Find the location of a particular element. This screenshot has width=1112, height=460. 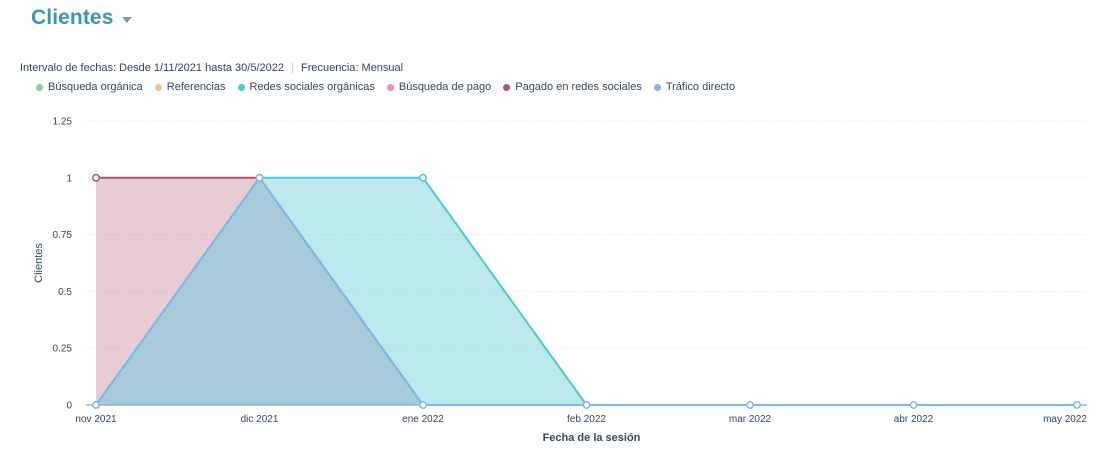

legend-label: Pagado en redes sociales is located at coordinates (578, 87).